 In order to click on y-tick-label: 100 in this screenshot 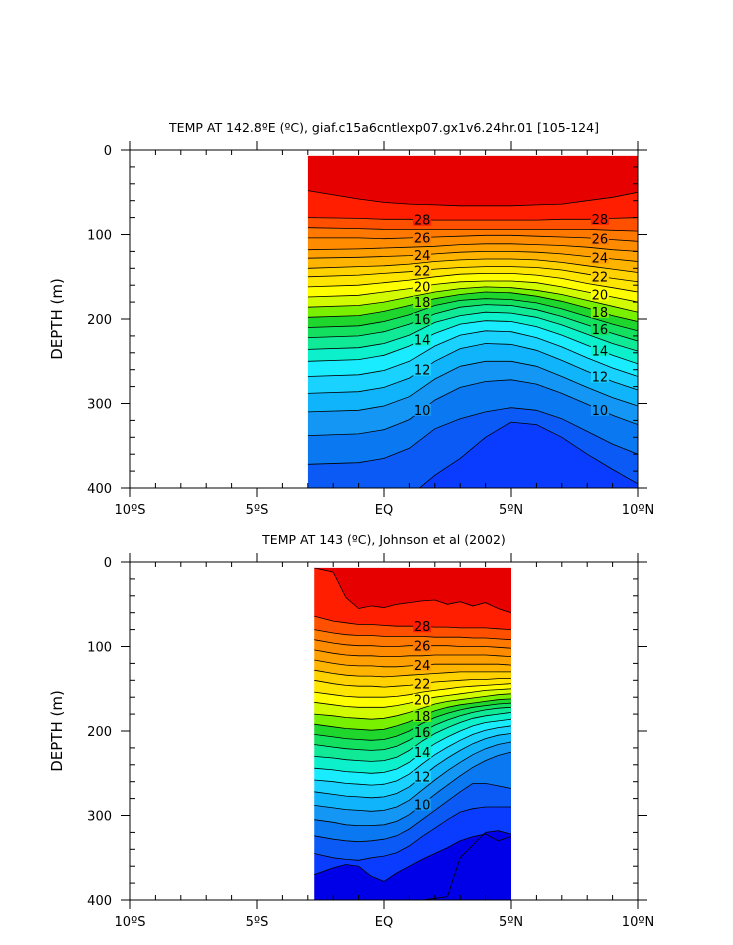, I will do `click(99, 648)`.